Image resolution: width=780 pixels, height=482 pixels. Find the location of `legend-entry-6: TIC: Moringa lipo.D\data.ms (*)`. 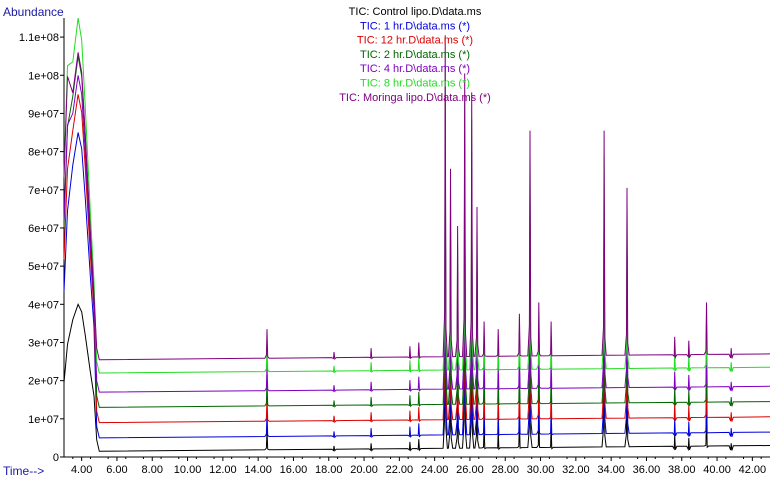

legend-entry-6: TIC: Moringa lipo.D\data.ms (*) is located at coordinates (415, 98).